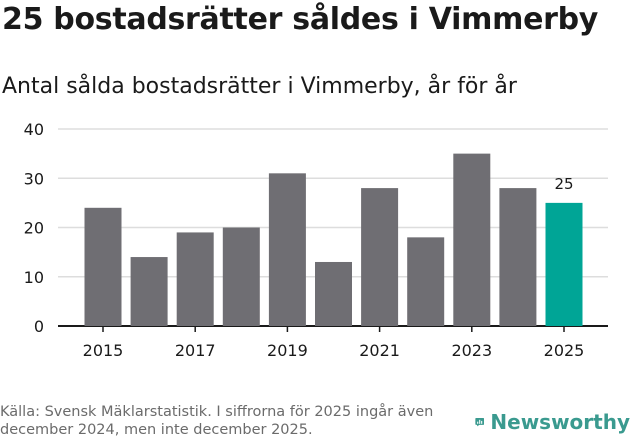 The height and width of the screenshot is (439, 631). I want to click on x-tick-label-2015: 2015, so click(103, 350).